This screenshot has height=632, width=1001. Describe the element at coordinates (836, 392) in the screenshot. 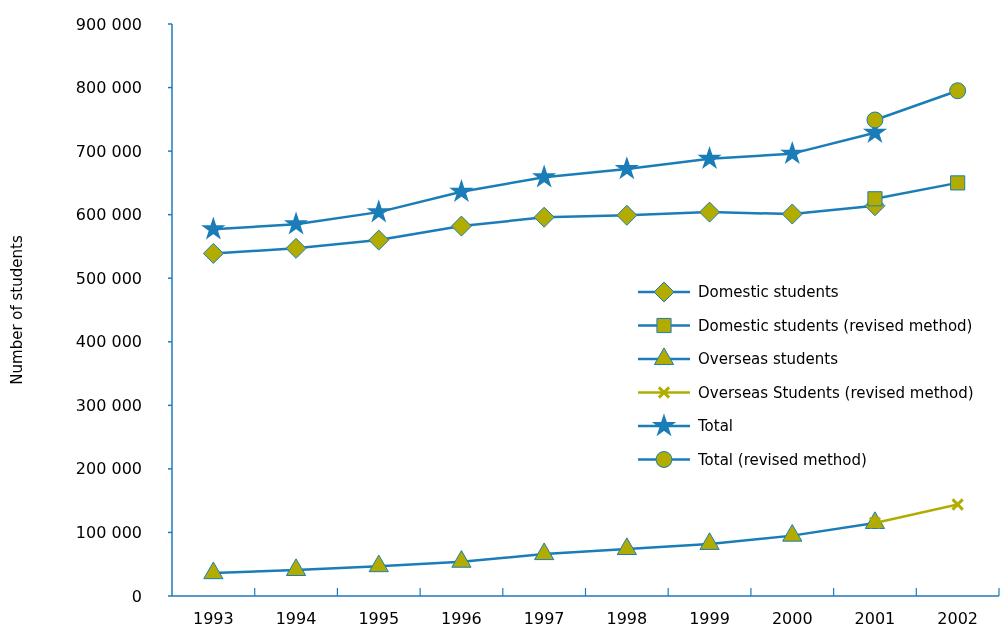

I see `legend-label: Overseas Students (revised method)` at that location.